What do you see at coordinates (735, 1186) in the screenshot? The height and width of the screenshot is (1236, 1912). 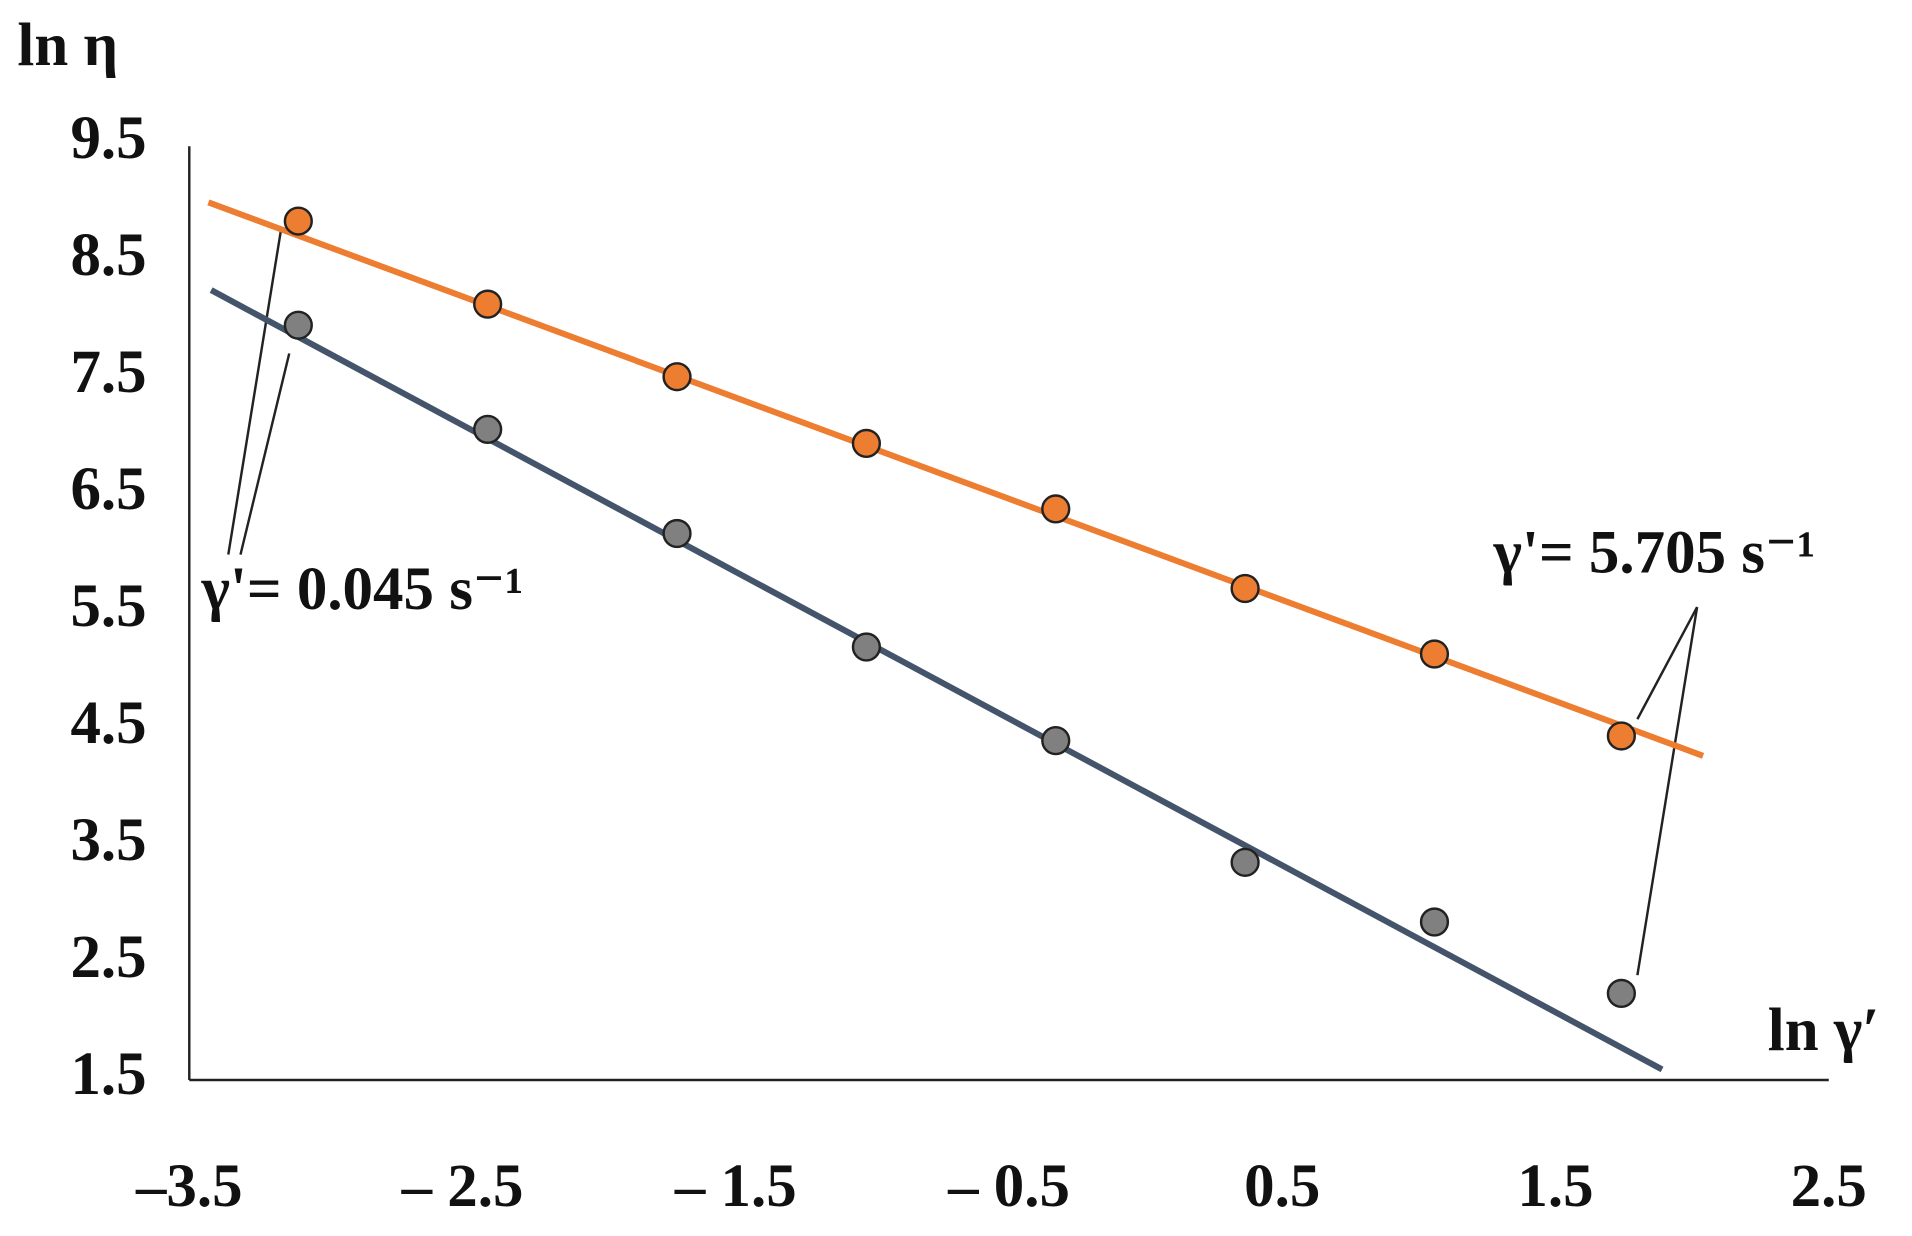 I see `x-tick-label: – 1.5` at bounding box center [735, 1186].